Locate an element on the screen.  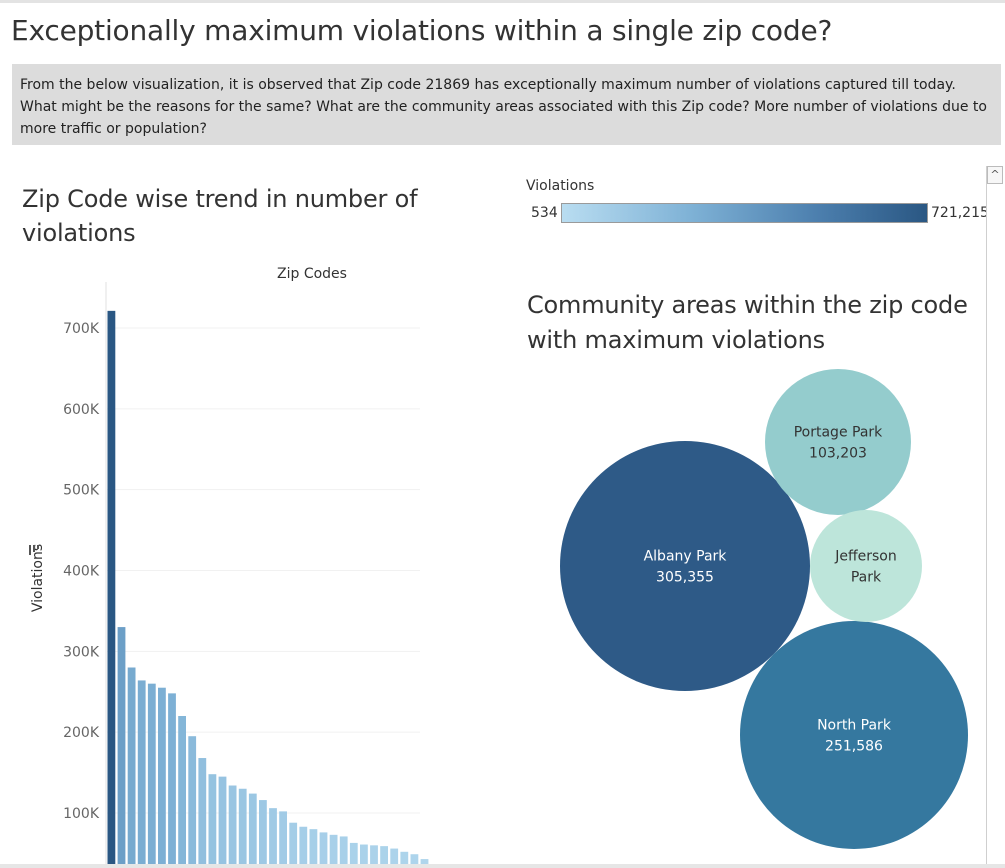
y-tick-label: 100K is located at coordinates (81, 814).